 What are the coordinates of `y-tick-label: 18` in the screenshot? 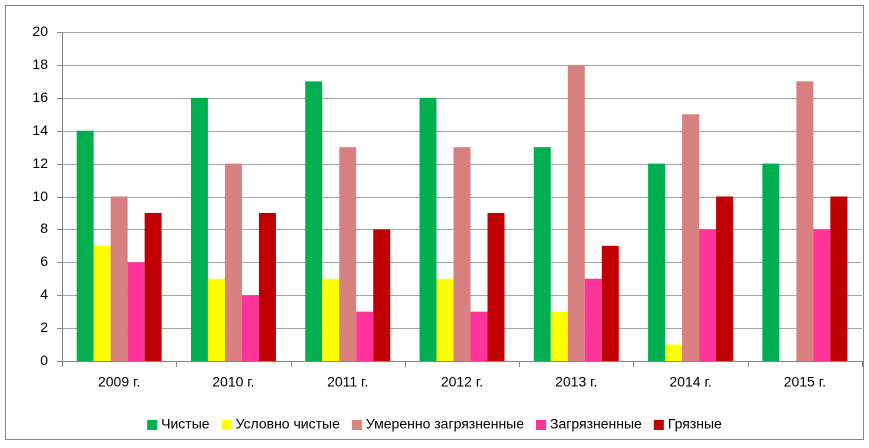 It's located at (40, 64).